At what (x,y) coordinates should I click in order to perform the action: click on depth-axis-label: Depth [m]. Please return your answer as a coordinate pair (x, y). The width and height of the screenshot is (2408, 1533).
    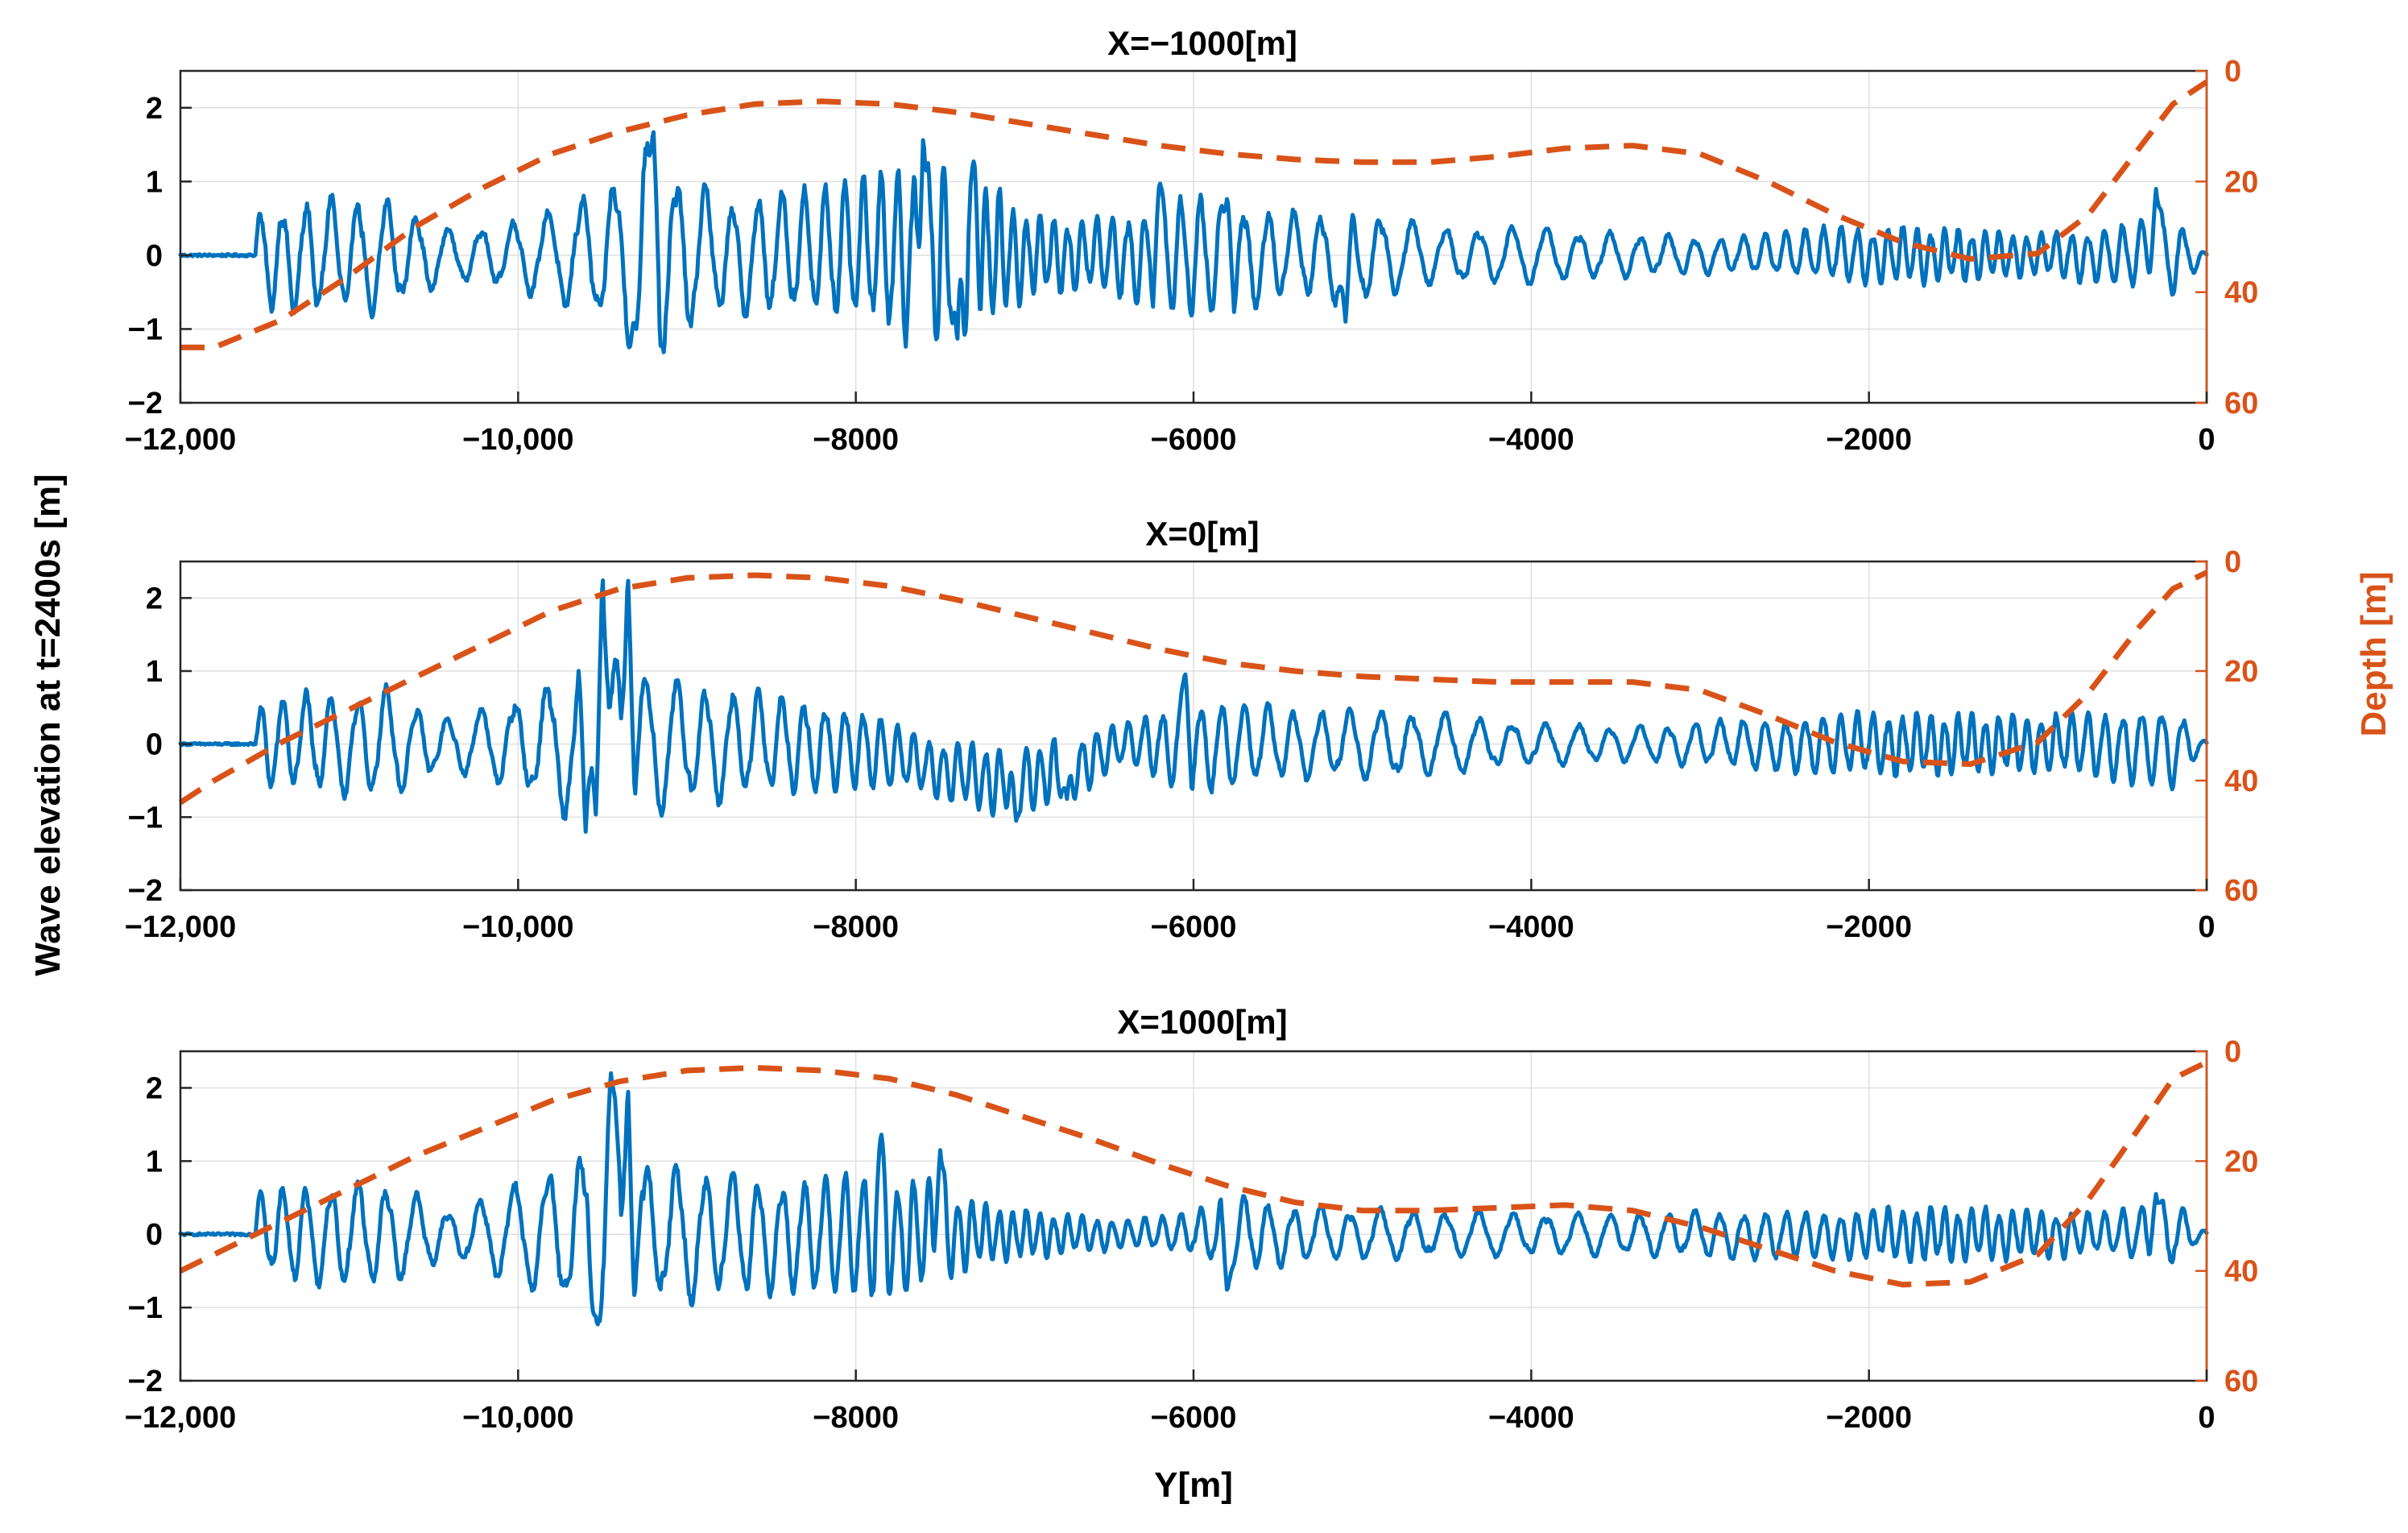
    Looking at the image, I should click on (2374, 654).